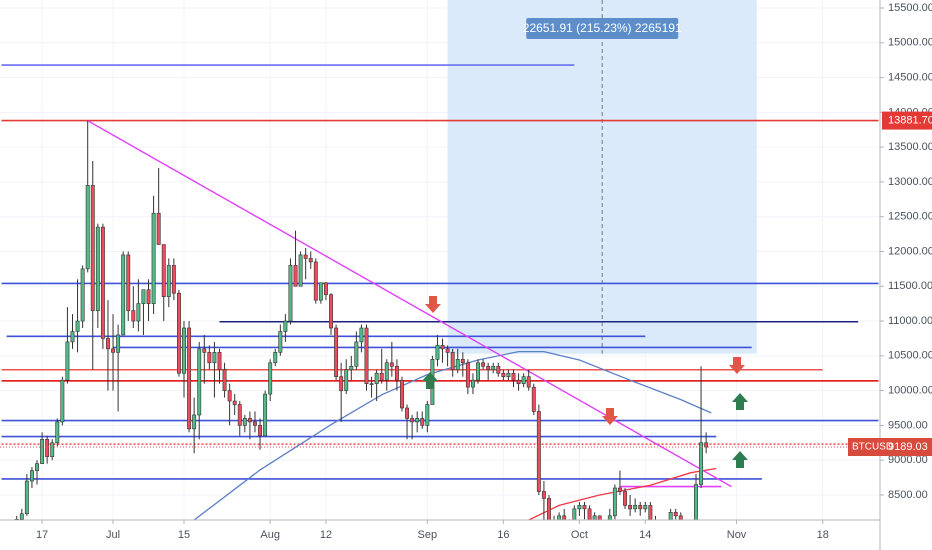  What do you see at coordinates (42, 535) in the screenshot?
I see `x-tick-label: 17` at bounding box center [42, 535].